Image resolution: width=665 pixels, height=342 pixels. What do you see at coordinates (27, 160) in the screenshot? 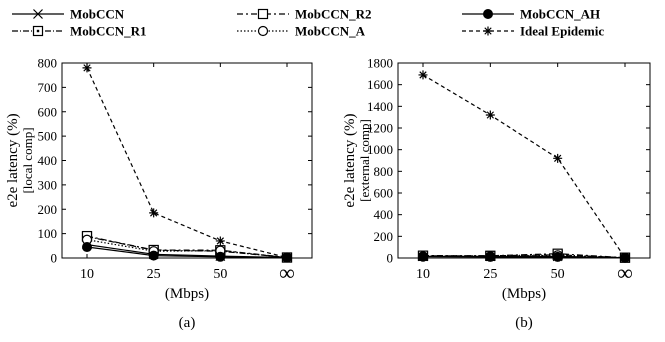
I see `y-axis-subtitle: [local comp]` at bounding box center [27, 160].